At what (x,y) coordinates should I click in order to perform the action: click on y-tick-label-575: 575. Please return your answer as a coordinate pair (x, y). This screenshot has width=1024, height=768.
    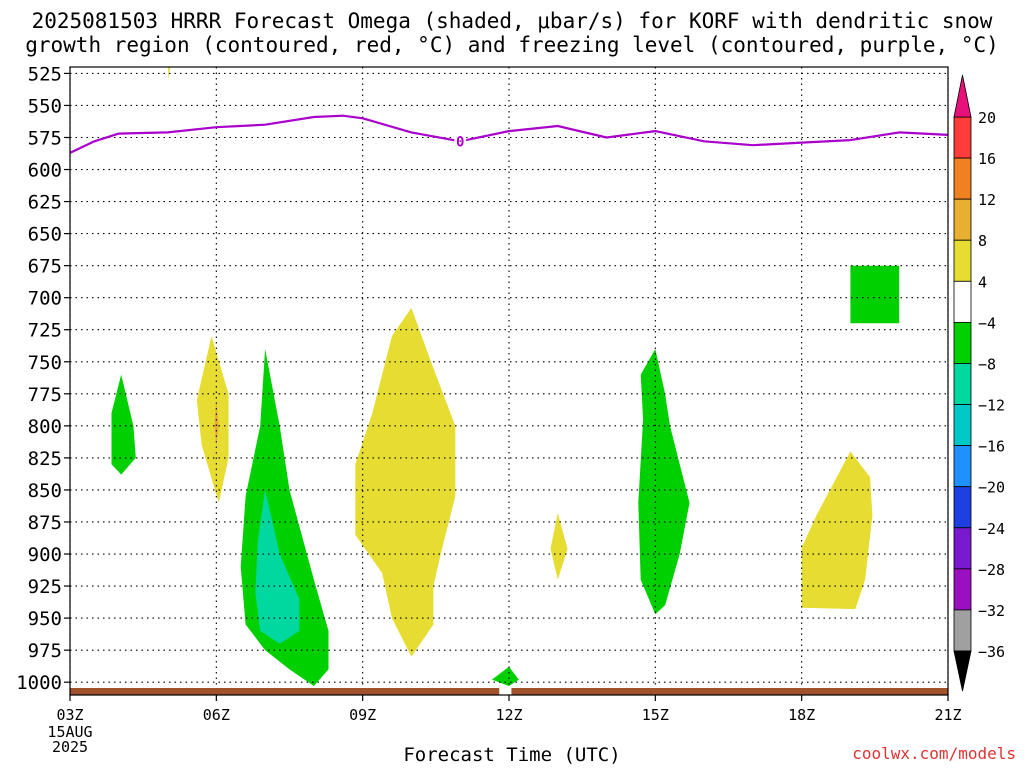
    Looking at the image, I should click on (45, 138).